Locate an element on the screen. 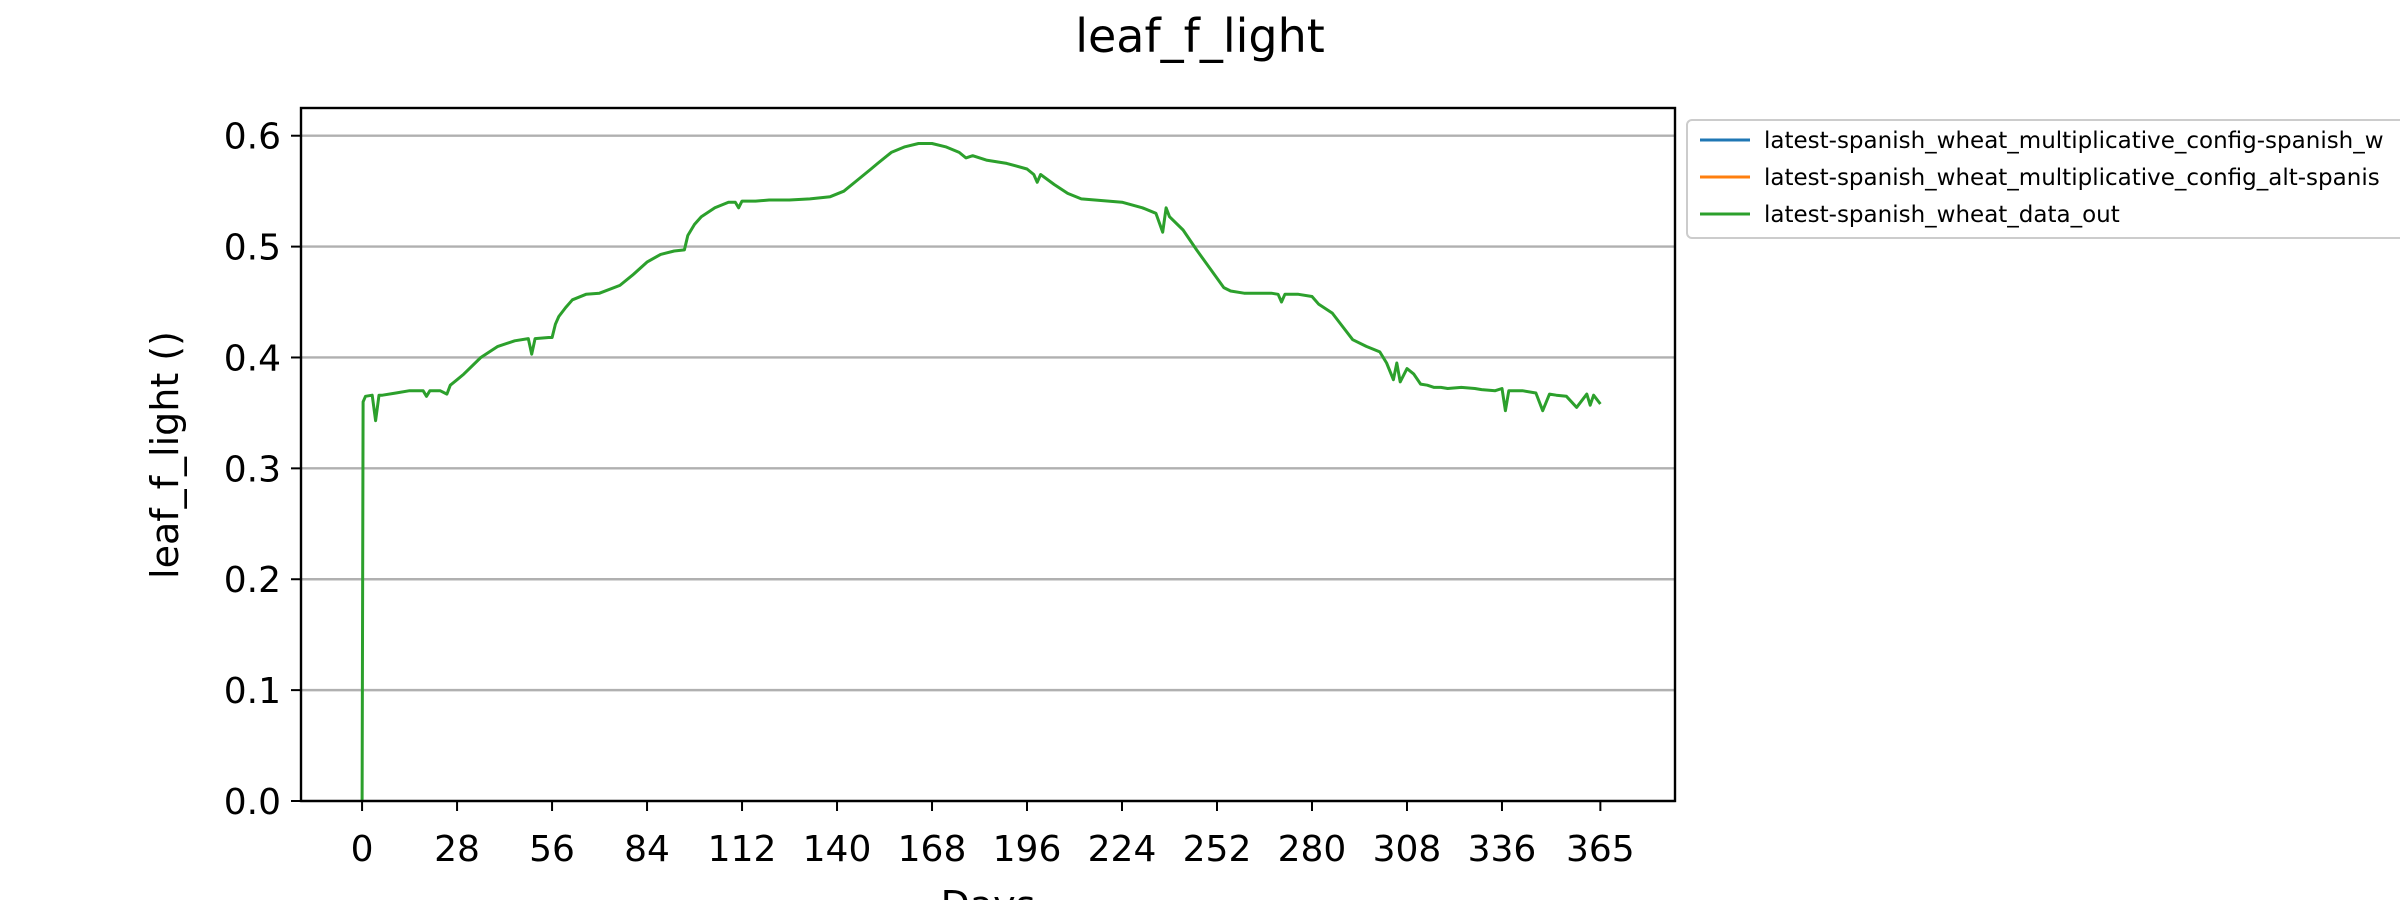 This screenshot has width=2400, height=900. x-tick-label: 140 is located at coordinates (837, 849).